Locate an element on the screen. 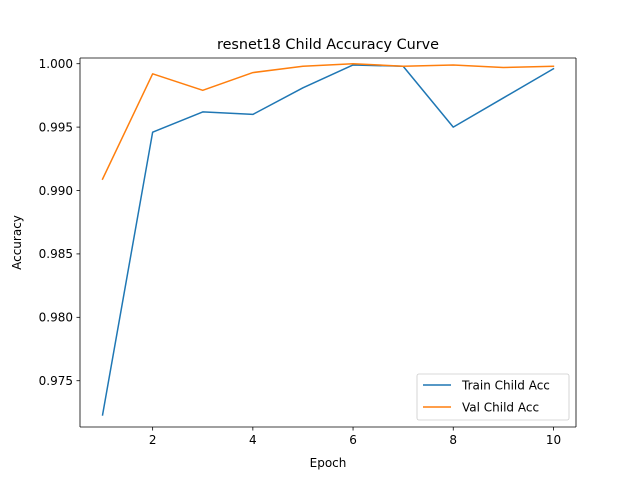 This screenshot has width=640, height=480. y-tick-label-2: 0.985 is located at coordinates (56, 254).